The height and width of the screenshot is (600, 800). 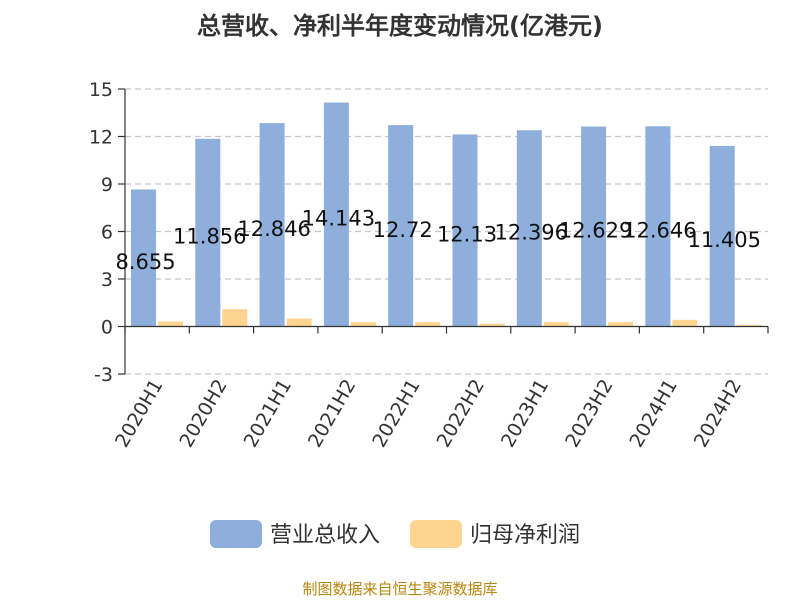 What do you see at coordinates (525, 535) in the screenshot?
I see `legend-label: 归母净利润` at bounding box center [525, 535].